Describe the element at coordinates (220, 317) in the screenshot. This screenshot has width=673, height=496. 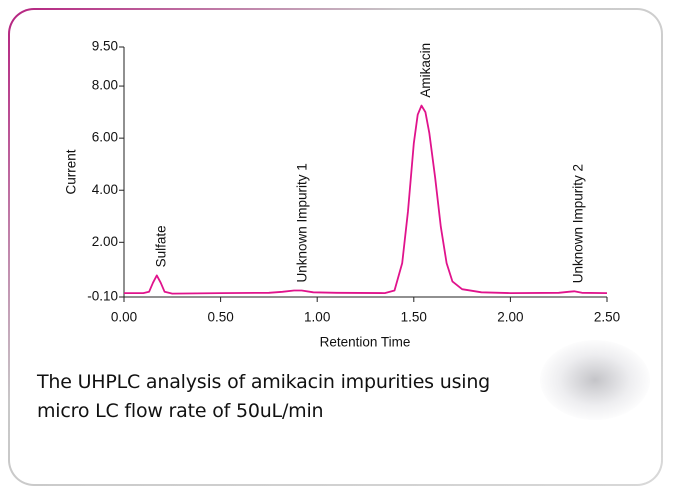
I see `x-tick-label: 0.50` at that location.